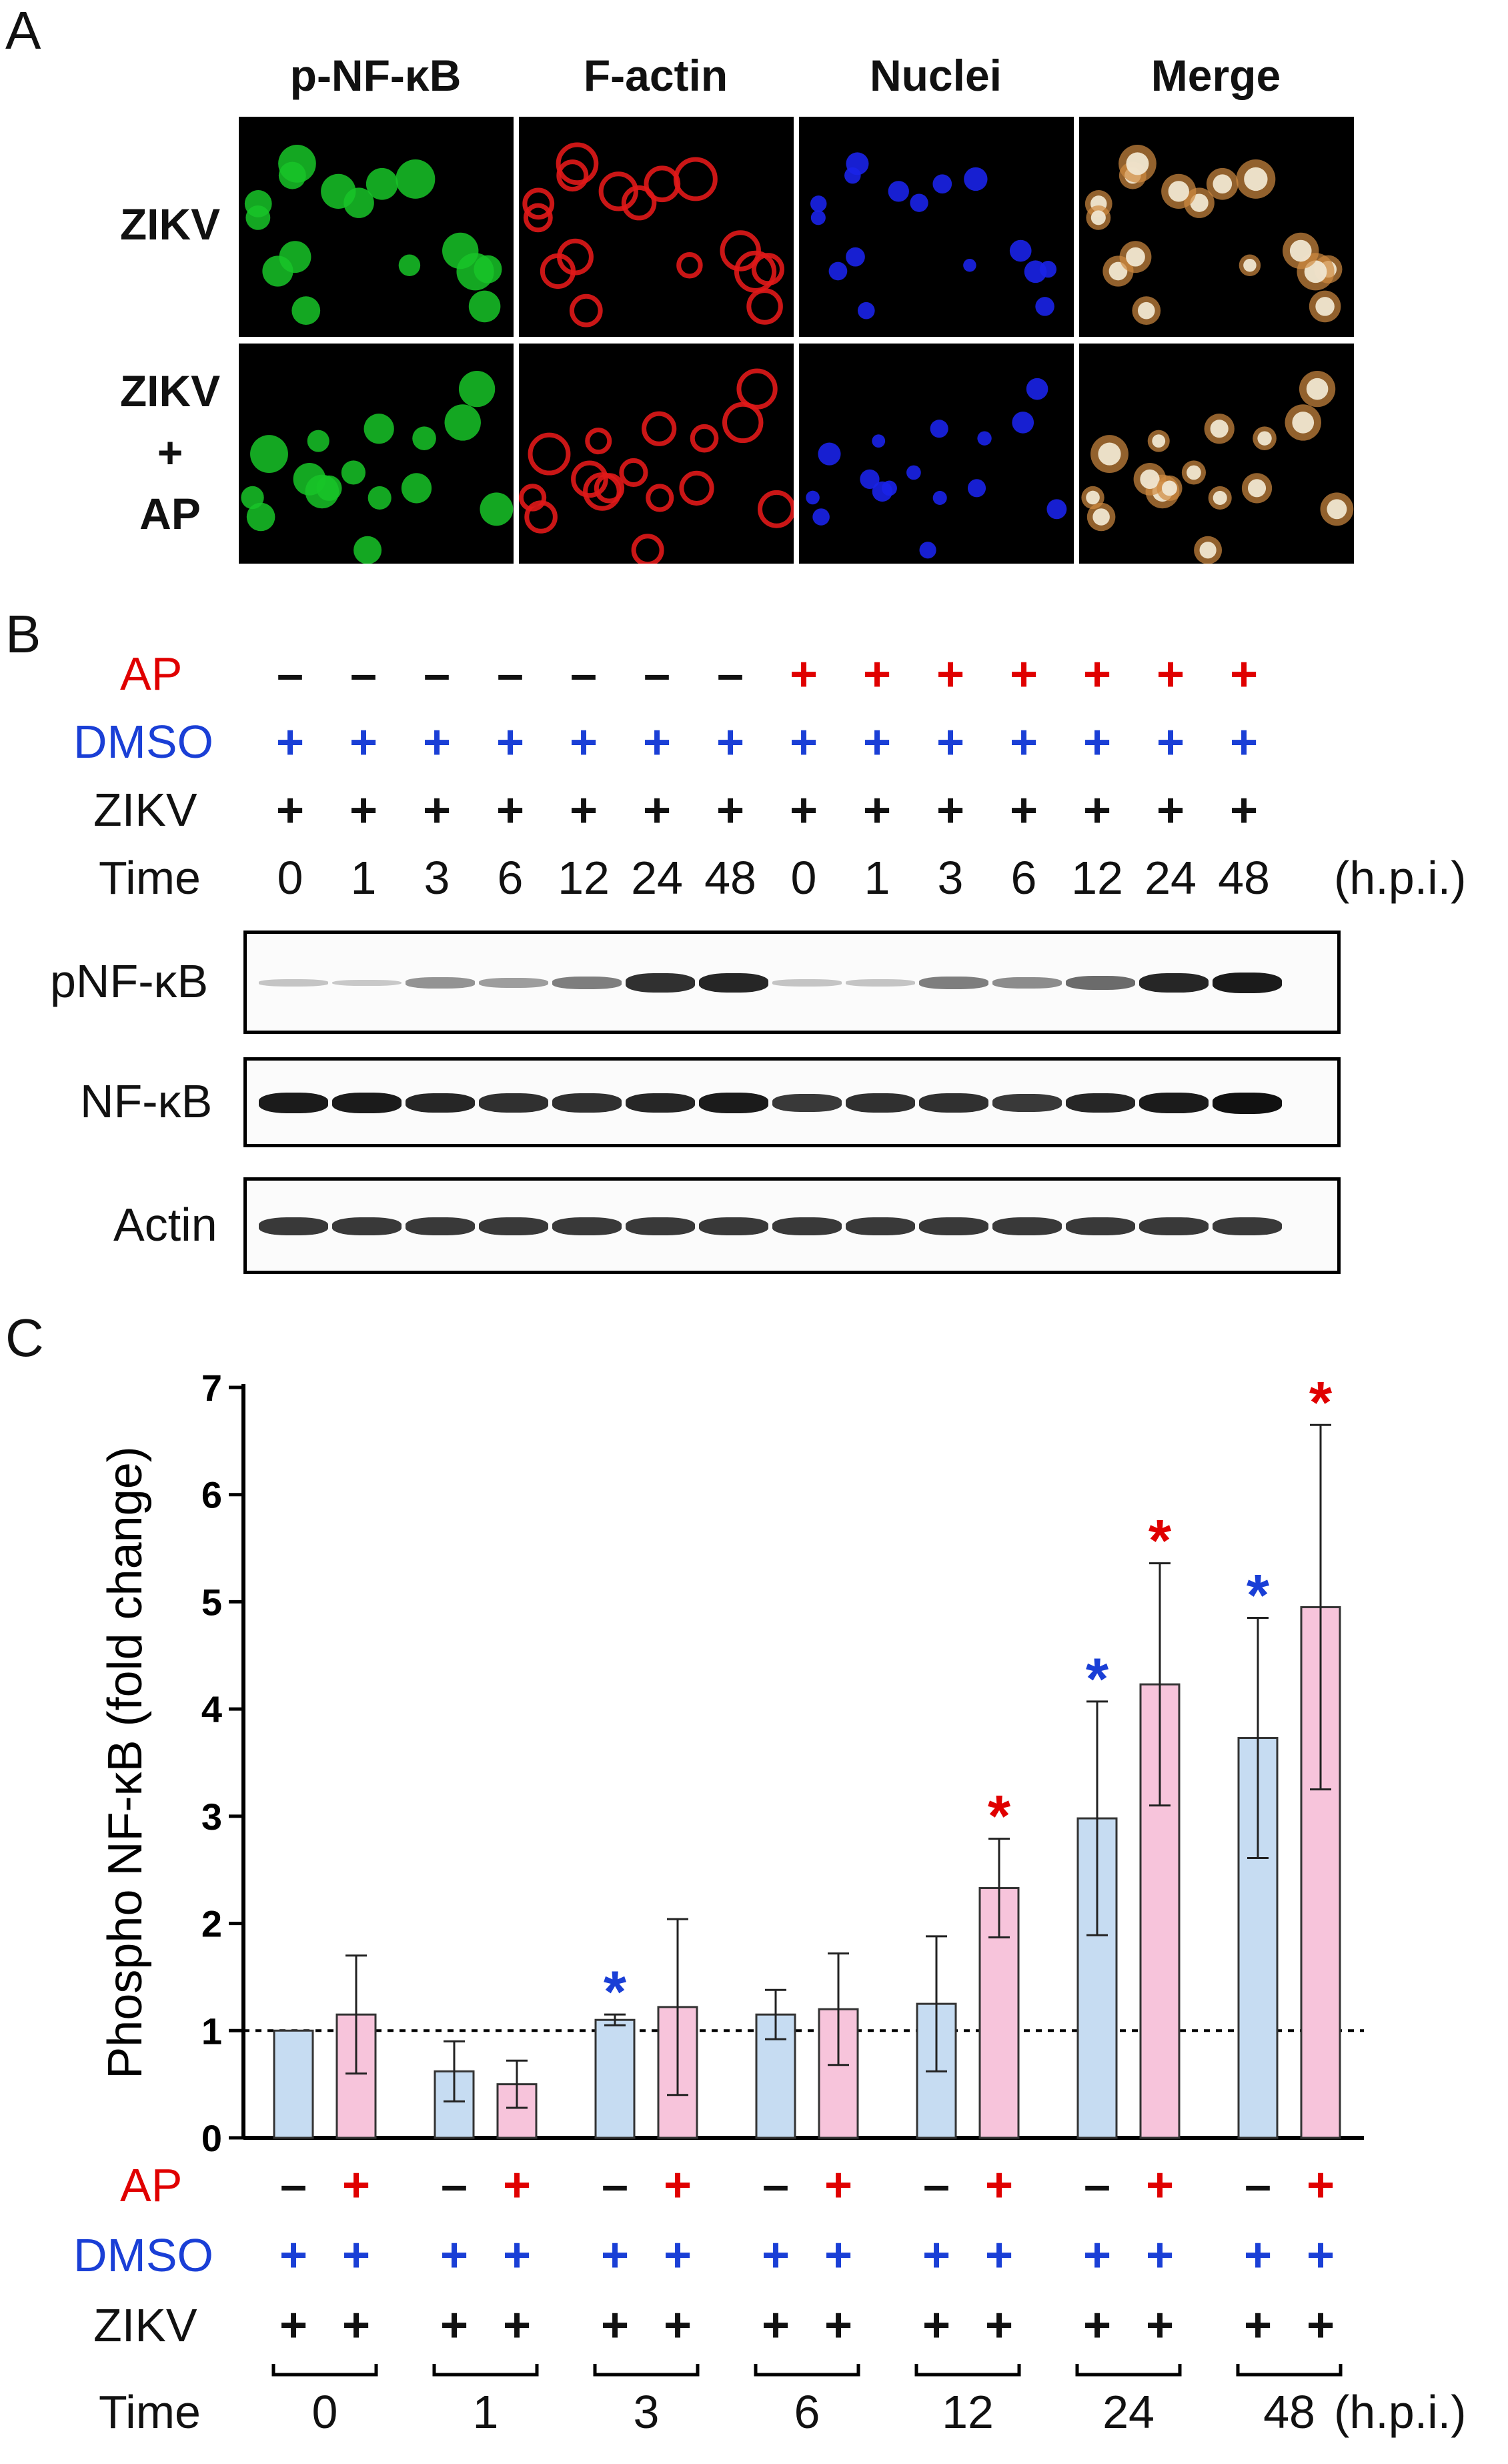 The image size is (1508, 2464). Describe the element at coordinates (145, 2325) in the screenshot. I see `c-zikv-label: ZIKV` at that location.